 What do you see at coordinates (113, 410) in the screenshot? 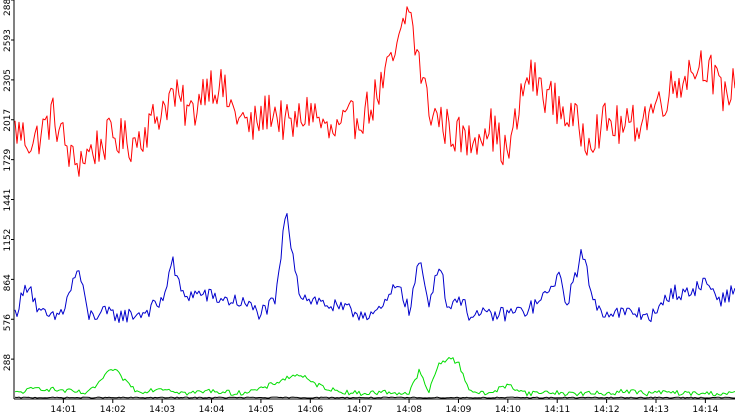
I see `x-tick-label: 14:02` at bounding box center [113, 410].